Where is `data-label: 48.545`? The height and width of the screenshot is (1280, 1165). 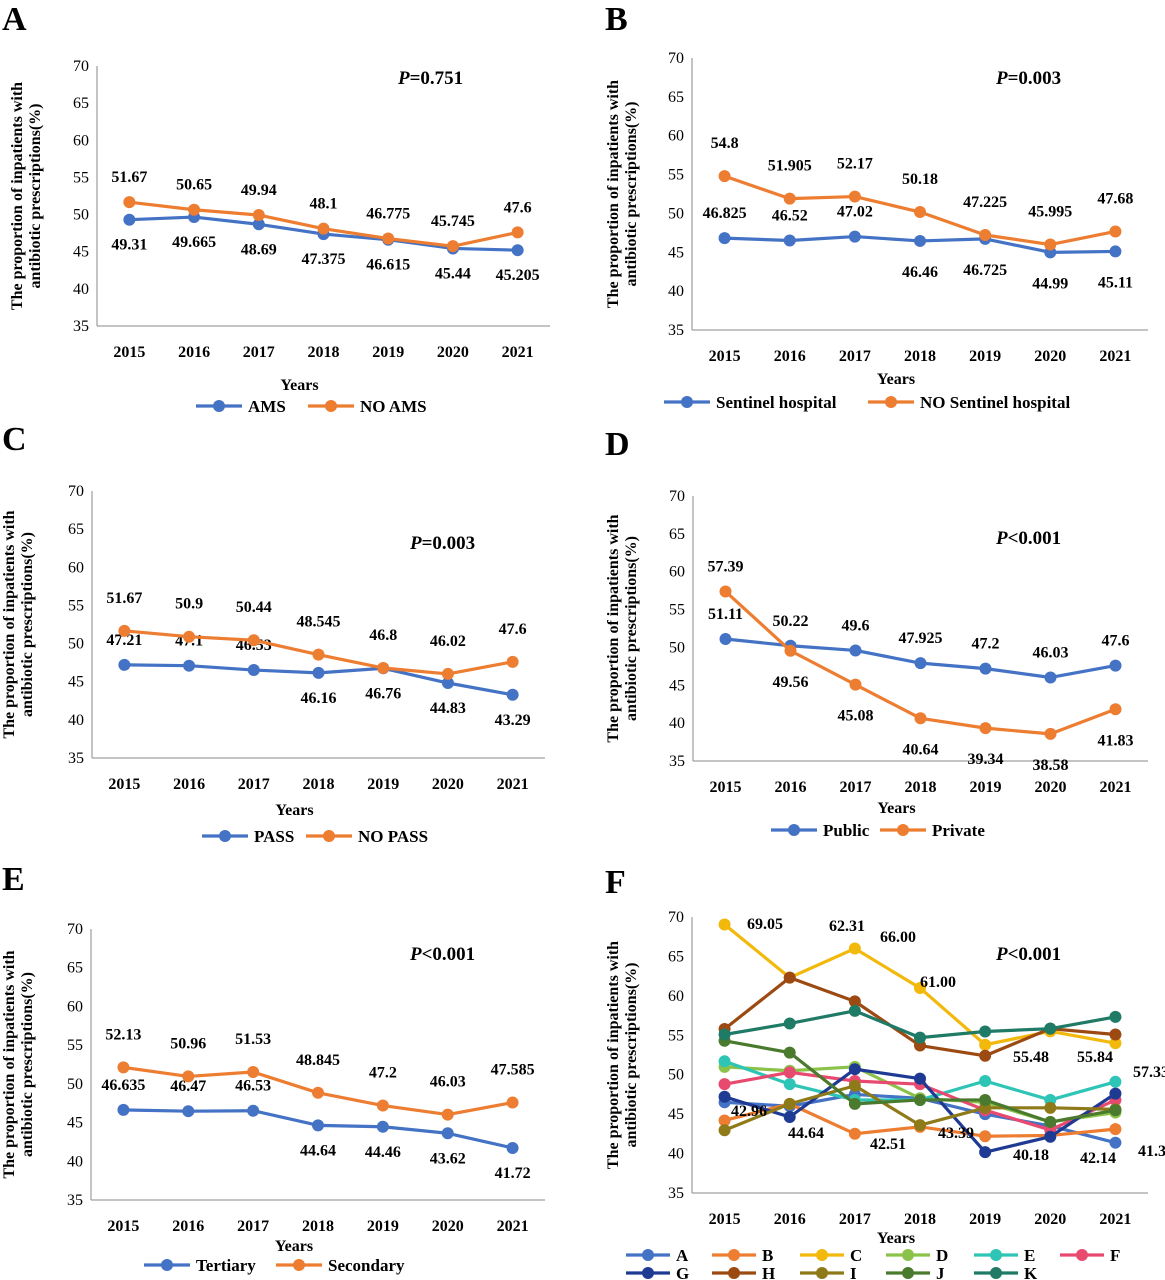 data-label: 48.545 is located at coordinates (319, 622).